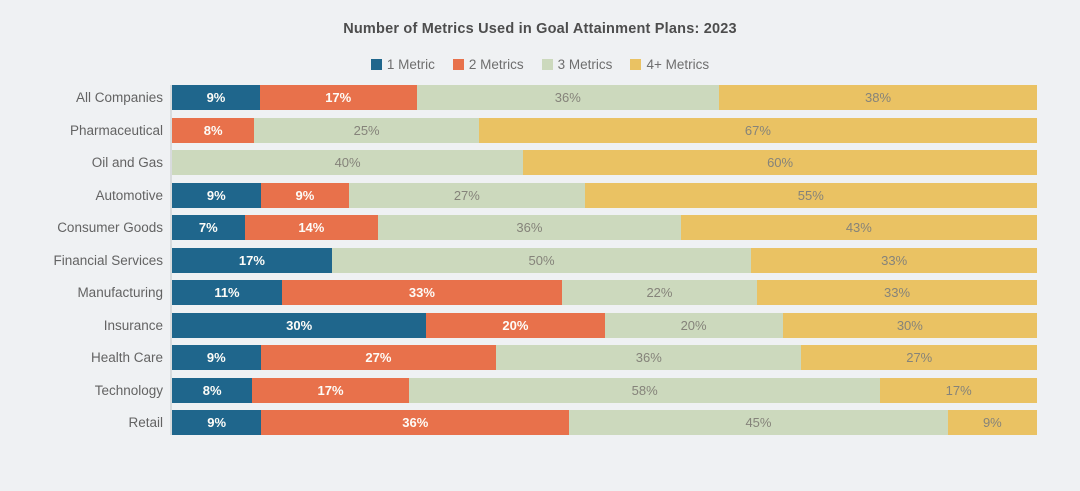  I want to click on chart-legend: 1 Metric 2 Metrics 3 Metrics 4+ Metrics, so click(540, 64).